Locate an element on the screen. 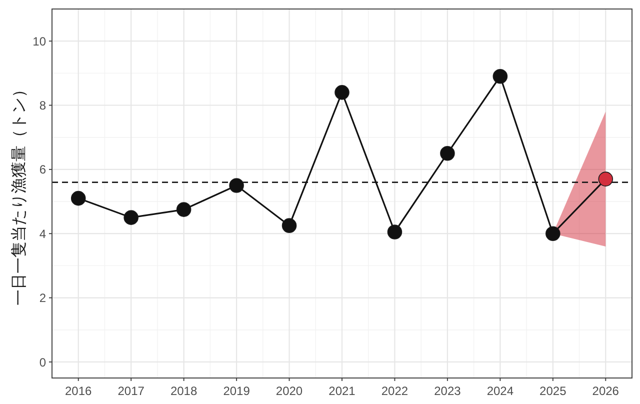 Image resolution: width=640 pixels, height=404 pixels. x-tick-label: 2021 is located at coordinates (342, 391).